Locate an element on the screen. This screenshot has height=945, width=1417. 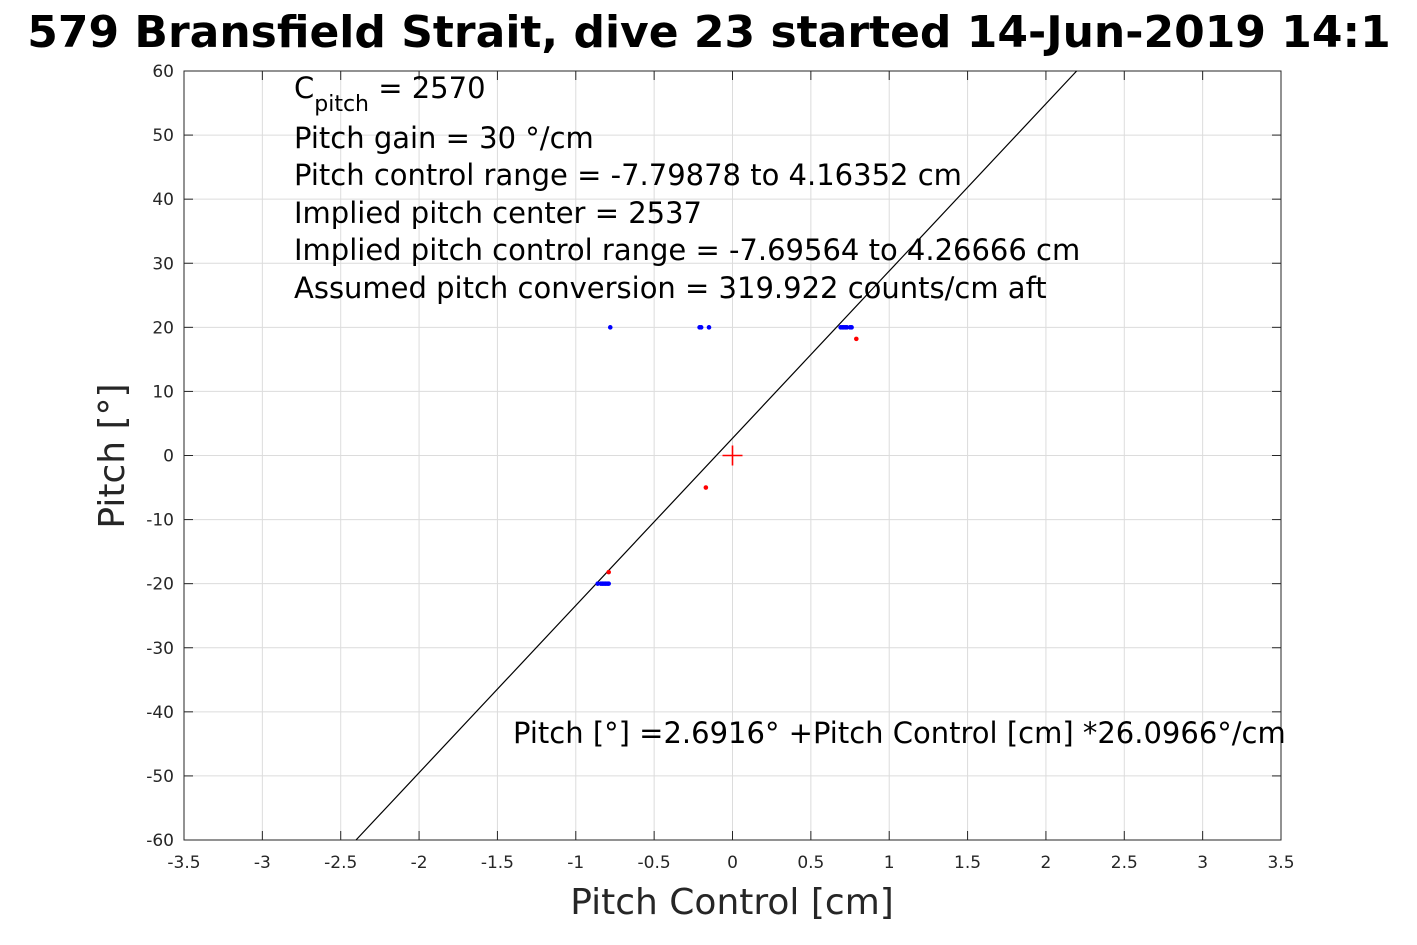
y-tick-label: -20 is located at coordinates (160, 585).